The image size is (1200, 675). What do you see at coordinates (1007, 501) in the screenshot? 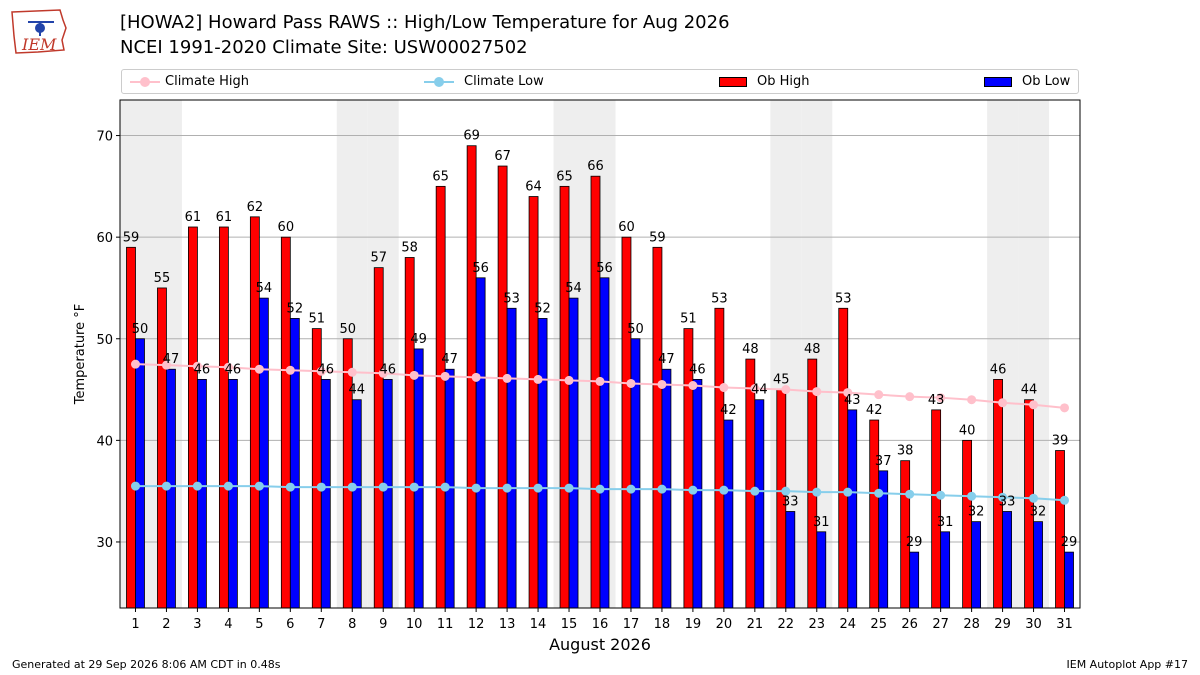
I see `ob-low-label: 33` at bounding box center [1007, 501].